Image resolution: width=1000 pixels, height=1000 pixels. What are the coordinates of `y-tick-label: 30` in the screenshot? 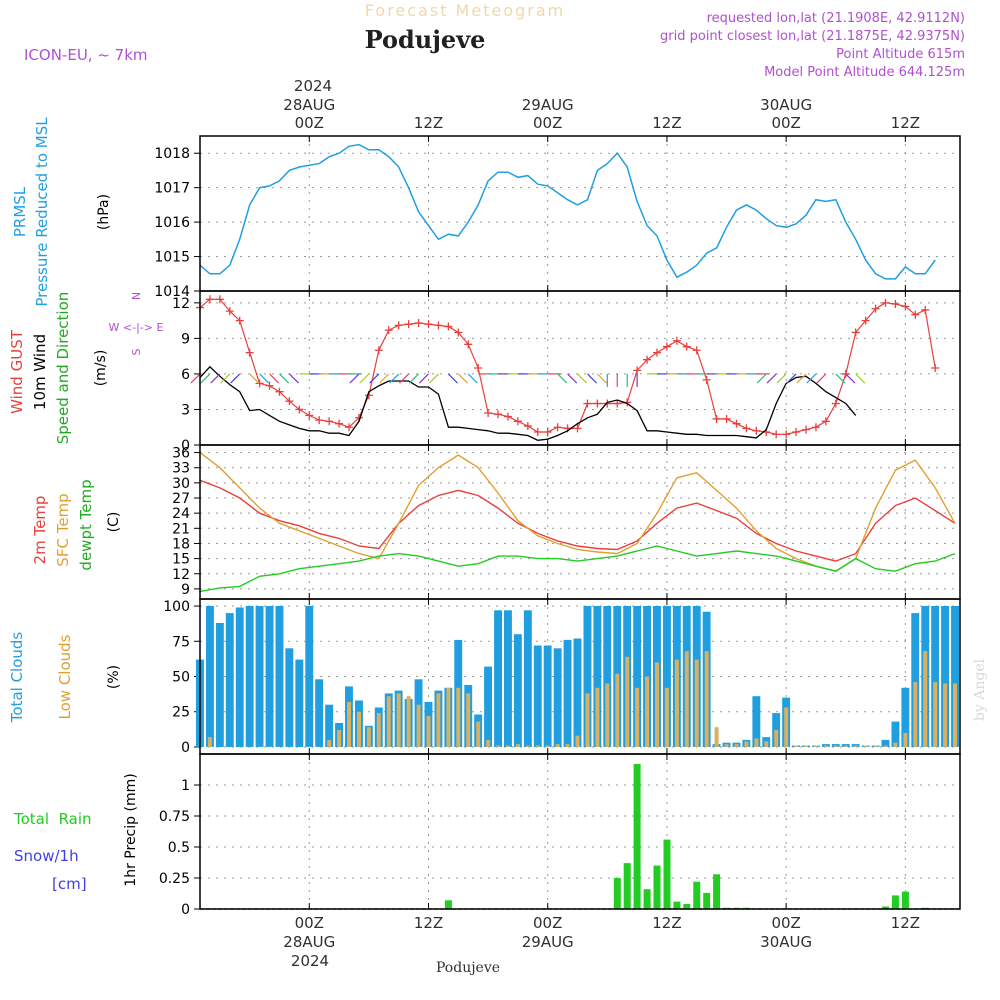 It's located at (181, 484).